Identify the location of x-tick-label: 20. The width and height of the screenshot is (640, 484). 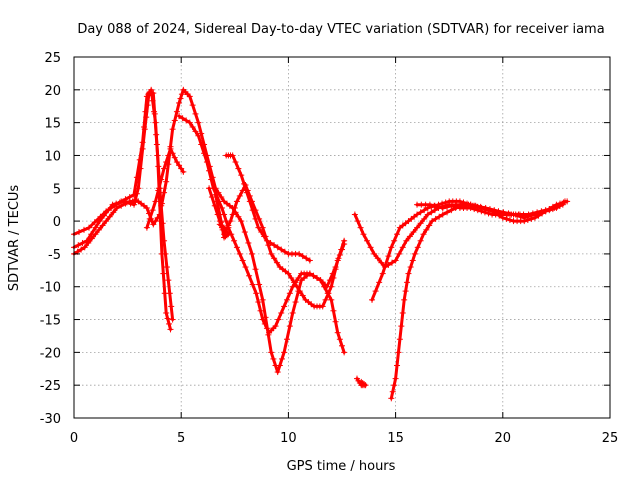
(503, 438).